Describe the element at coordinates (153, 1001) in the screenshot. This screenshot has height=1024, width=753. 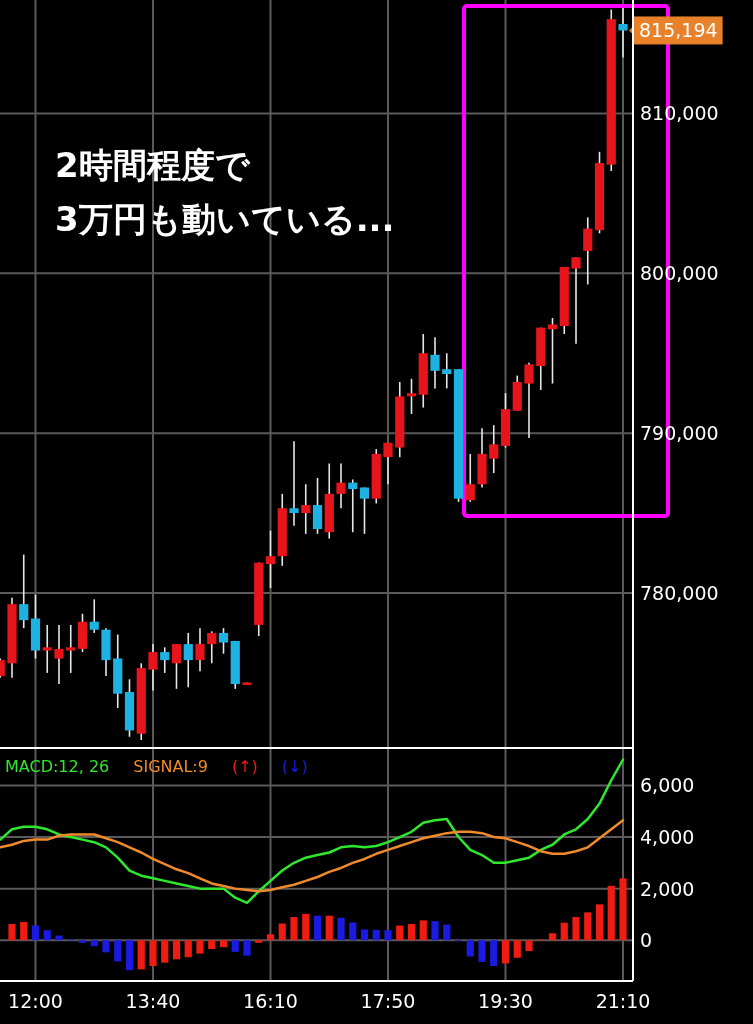
I see `x-tick-label: 13:40` at that location.